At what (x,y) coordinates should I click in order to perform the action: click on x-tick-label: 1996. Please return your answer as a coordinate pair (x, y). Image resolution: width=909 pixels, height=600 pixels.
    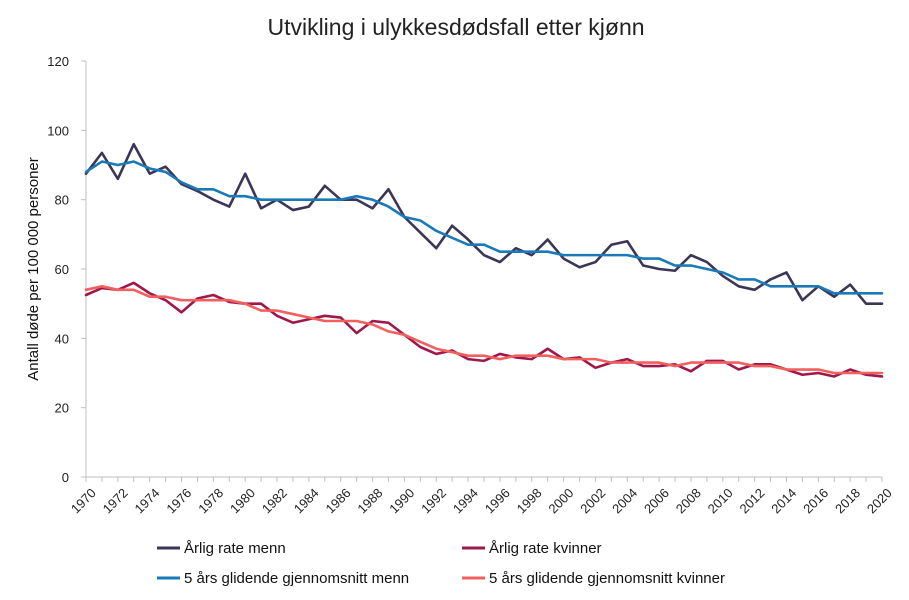
    Looking at the image, I should click on (497, 500).